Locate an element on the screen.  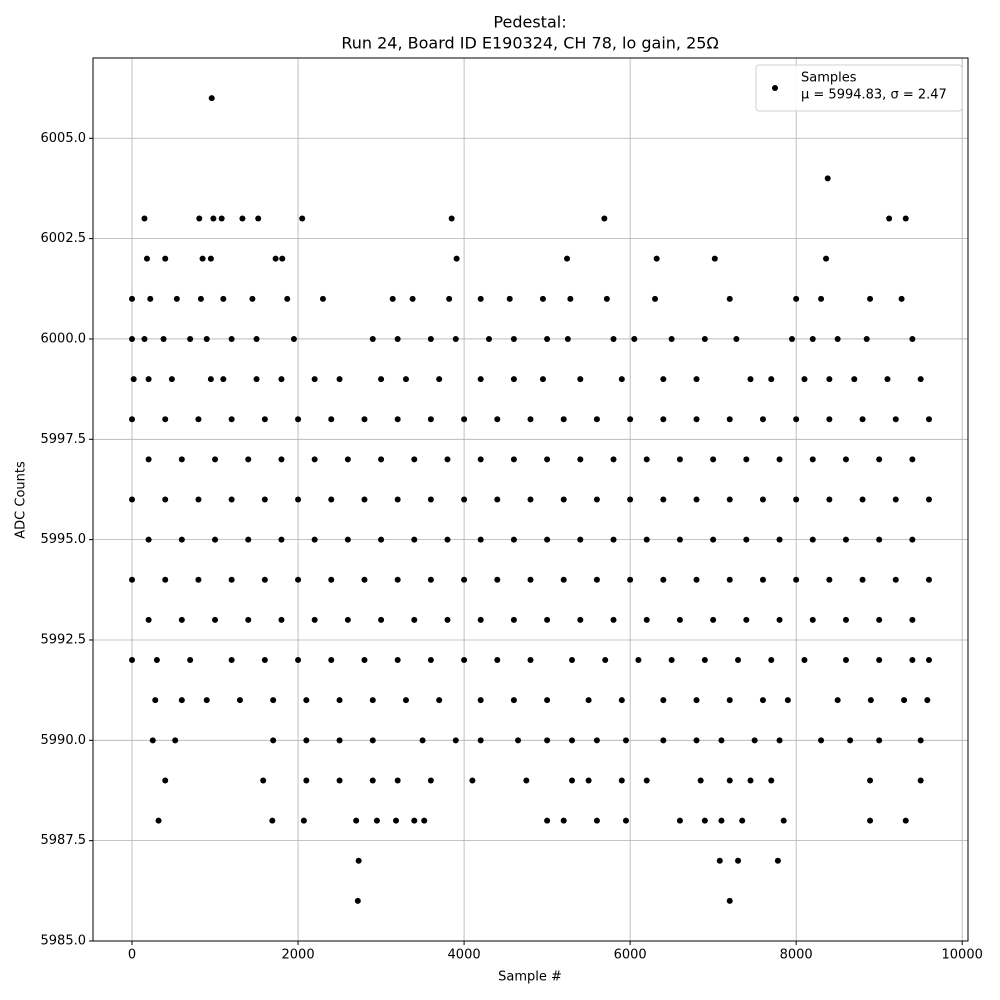
x-tick-label: 0 is located at coordinates (132, 955).